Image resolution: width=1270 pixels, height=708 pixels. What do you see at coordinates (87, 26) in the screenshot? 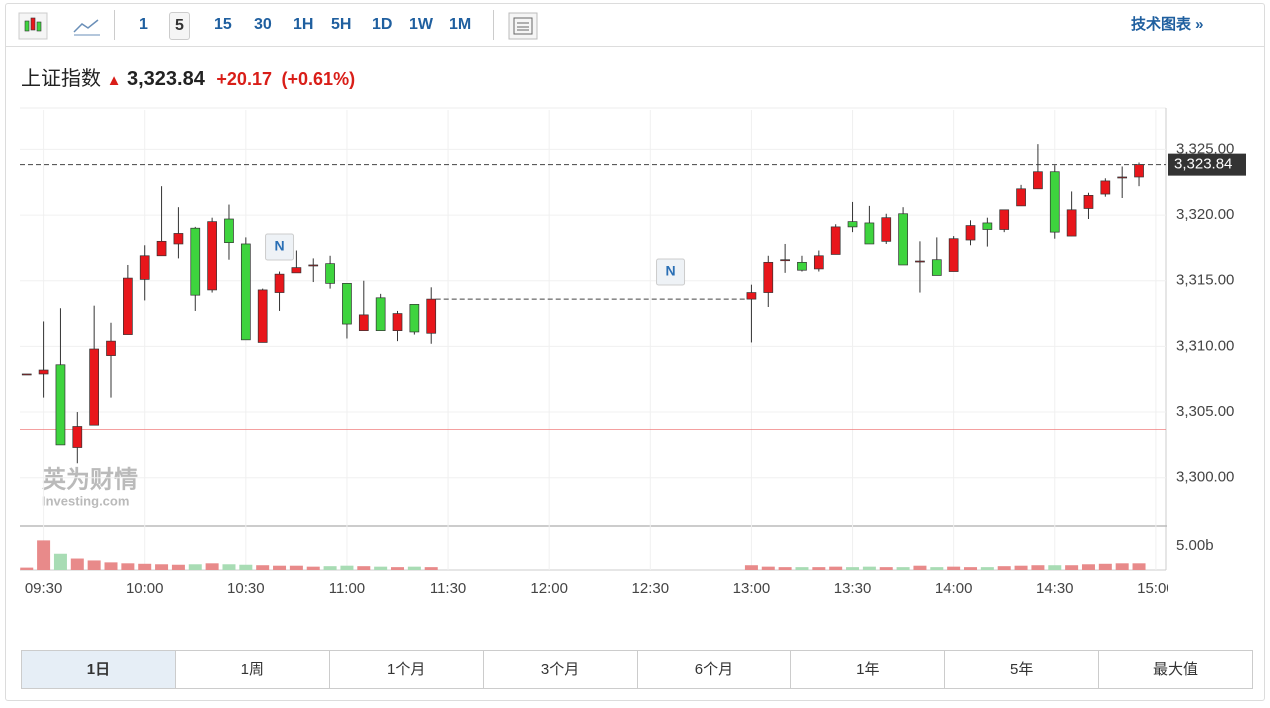
I see `line-icon` at bounding box center [87, 26].